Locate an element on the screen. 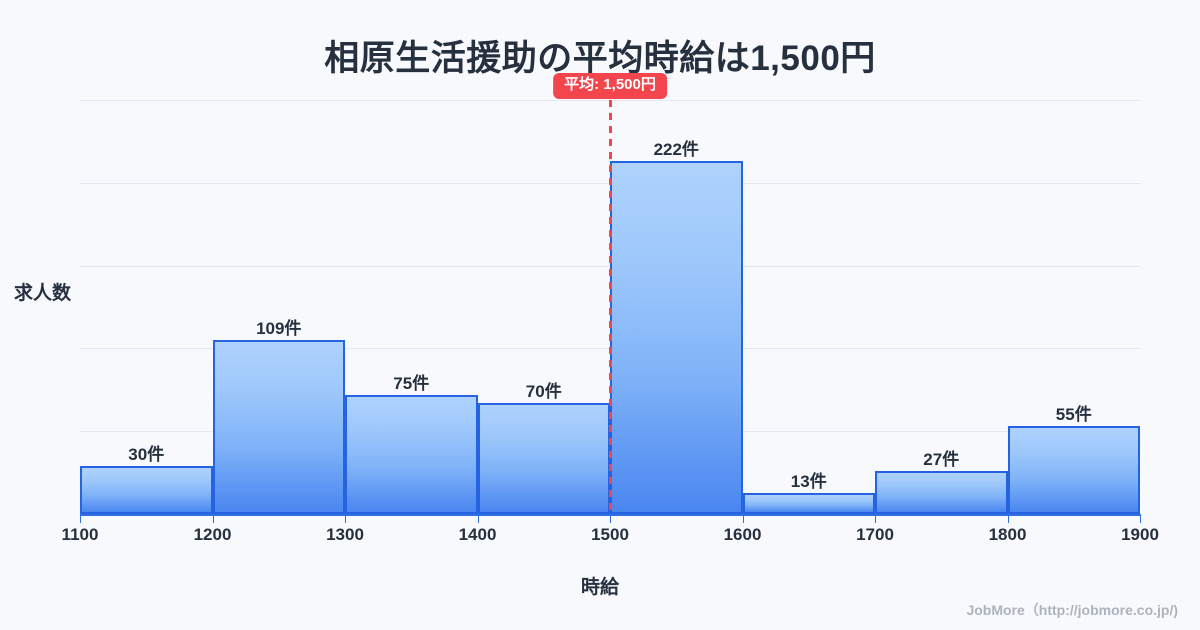 This screenshot has width=1200, height=630. x-axis-tick-label: 1600 is located at coordinates (742, 534).